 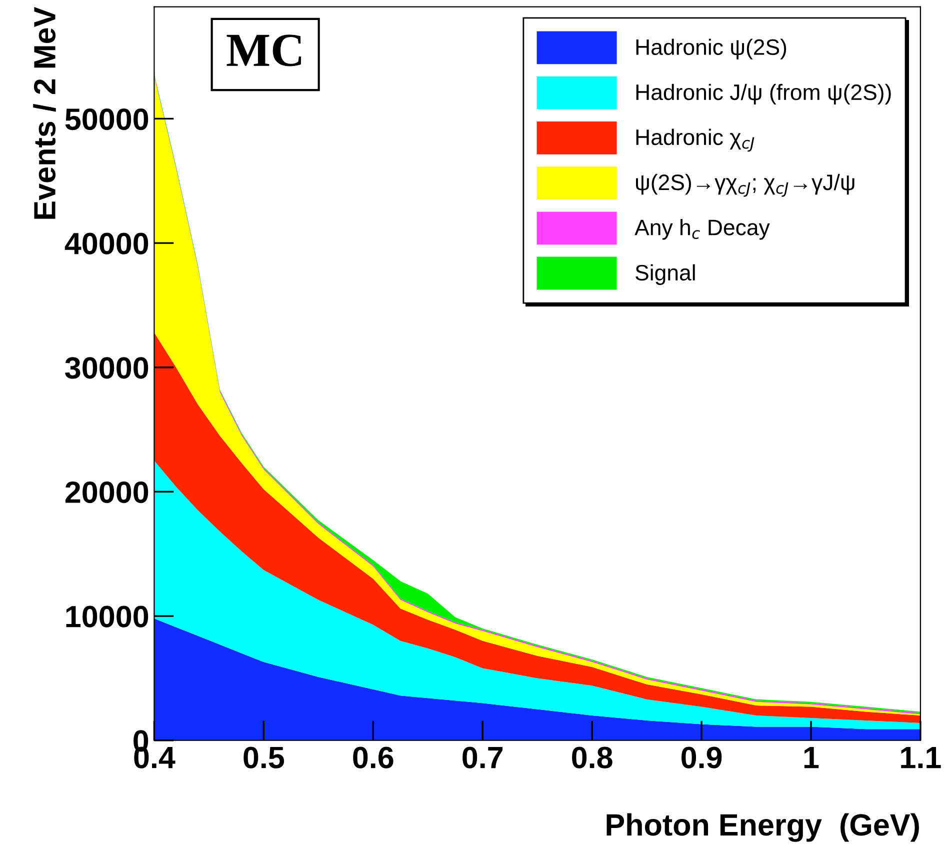 What do you see at coordinates (811, 757) in the screenshot?
I see `x-tick-label: 1` at bounding box center [811, 757].